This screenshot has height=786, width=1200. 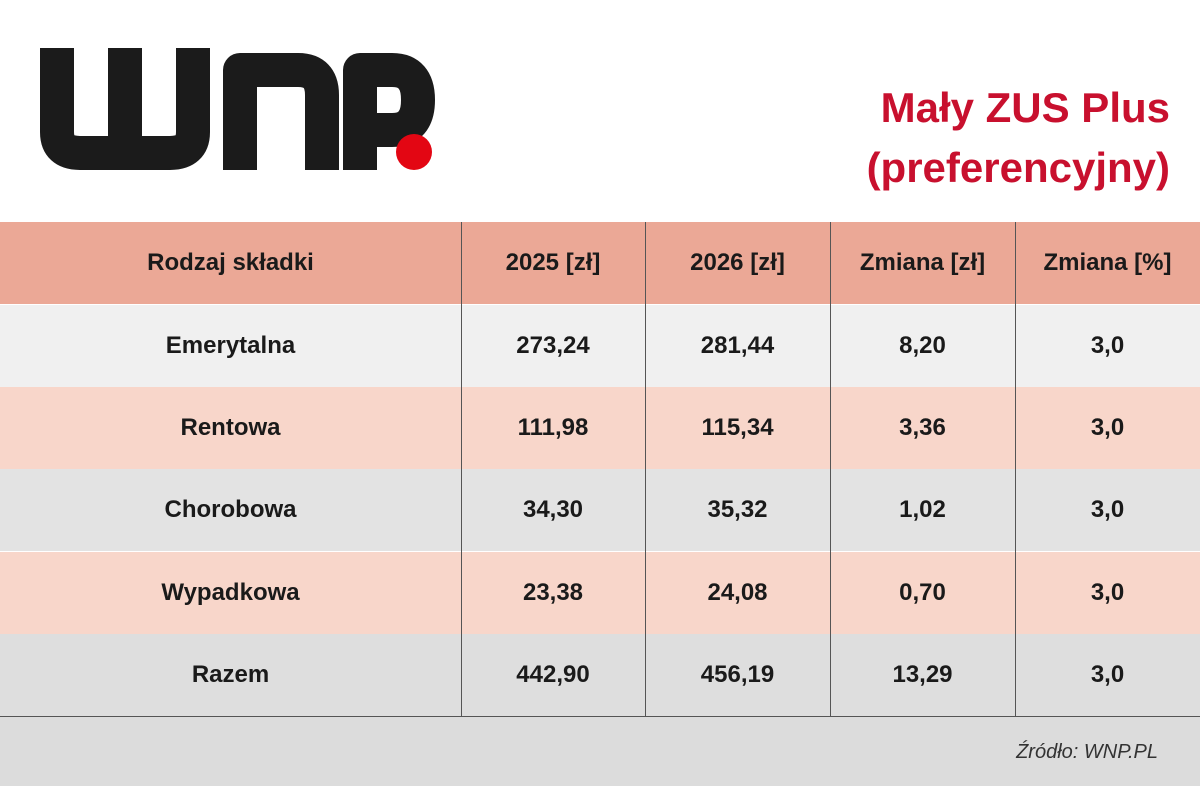 What do you see at coordinates (414, 152) in the screenshot?
I see `logo-dot` at bounding box center [414, 152].